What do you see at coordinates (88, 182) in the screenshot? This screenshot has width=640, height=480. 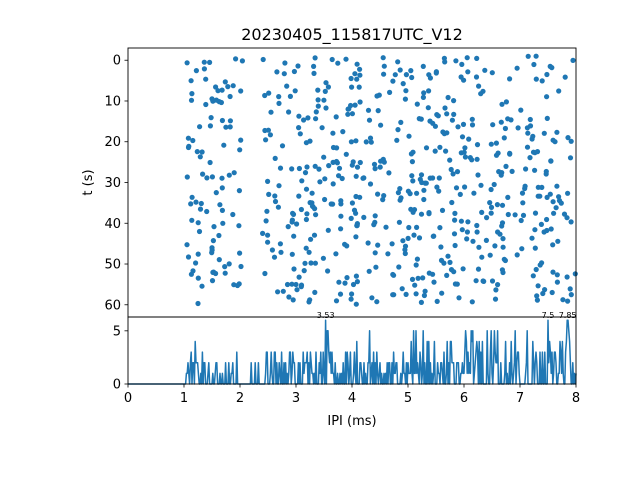 I see `raster-y-label: t (s)` at bounding box center [88, 182].